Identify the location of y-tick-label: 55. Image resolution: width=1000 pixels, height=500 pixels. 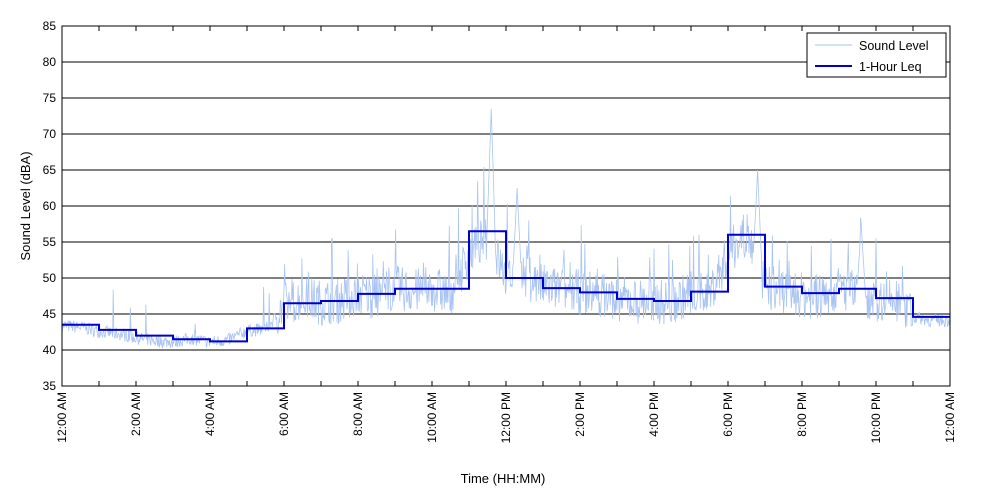
(50, 242).